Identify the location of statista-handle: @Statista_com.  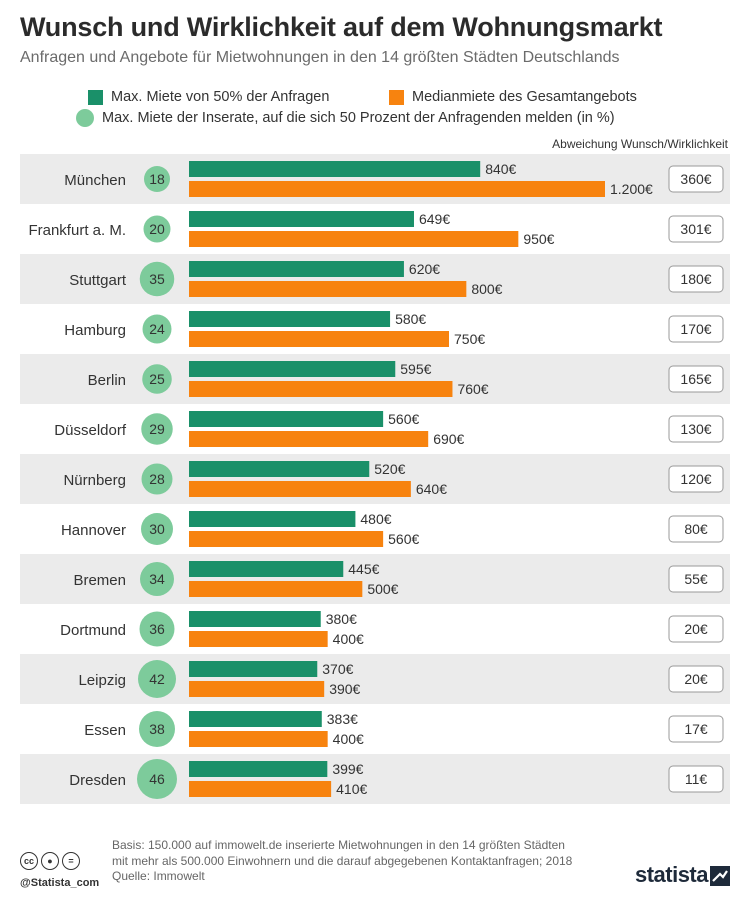
(60, 883).